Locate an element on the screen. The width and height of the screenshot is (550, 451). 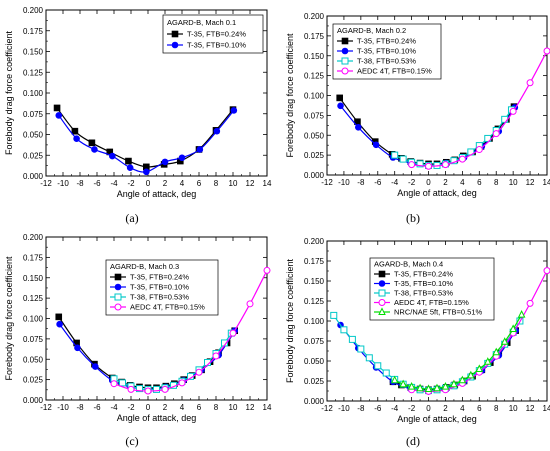
legend-box is located at coordinates (432, 289).